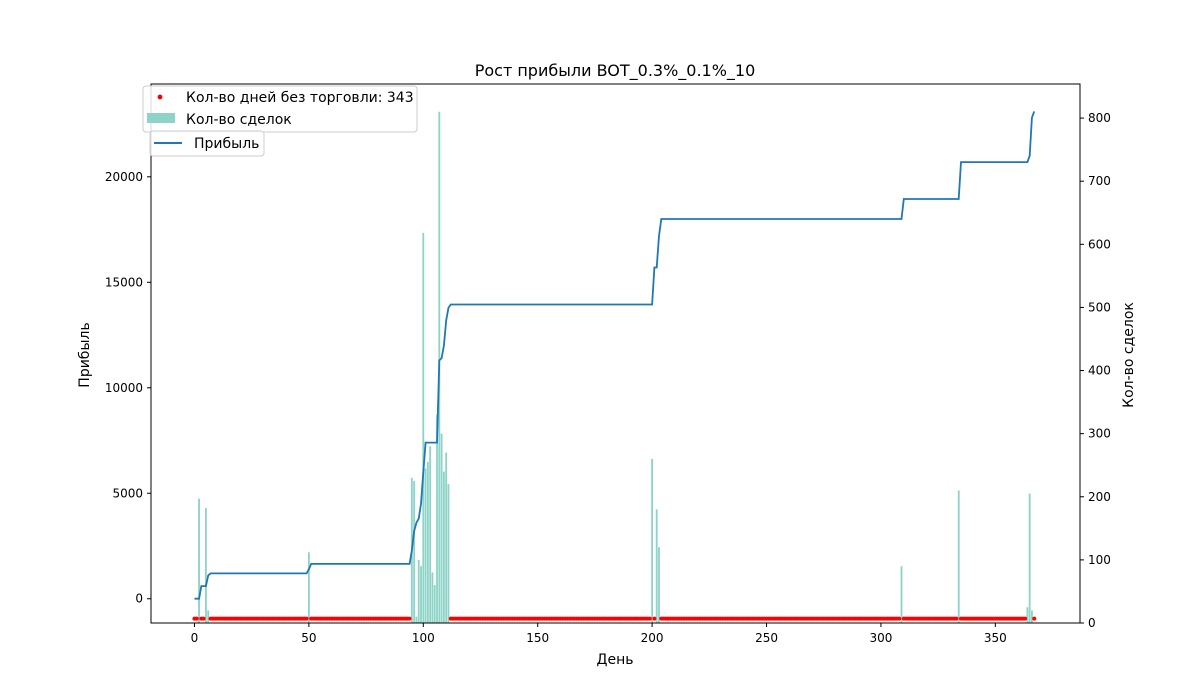 Image resolution: width=1200 pixels, height=700 pixels. I want to click on legend-no-trade-label: Кол-во дней без торговли: 343, so click(300, 98).